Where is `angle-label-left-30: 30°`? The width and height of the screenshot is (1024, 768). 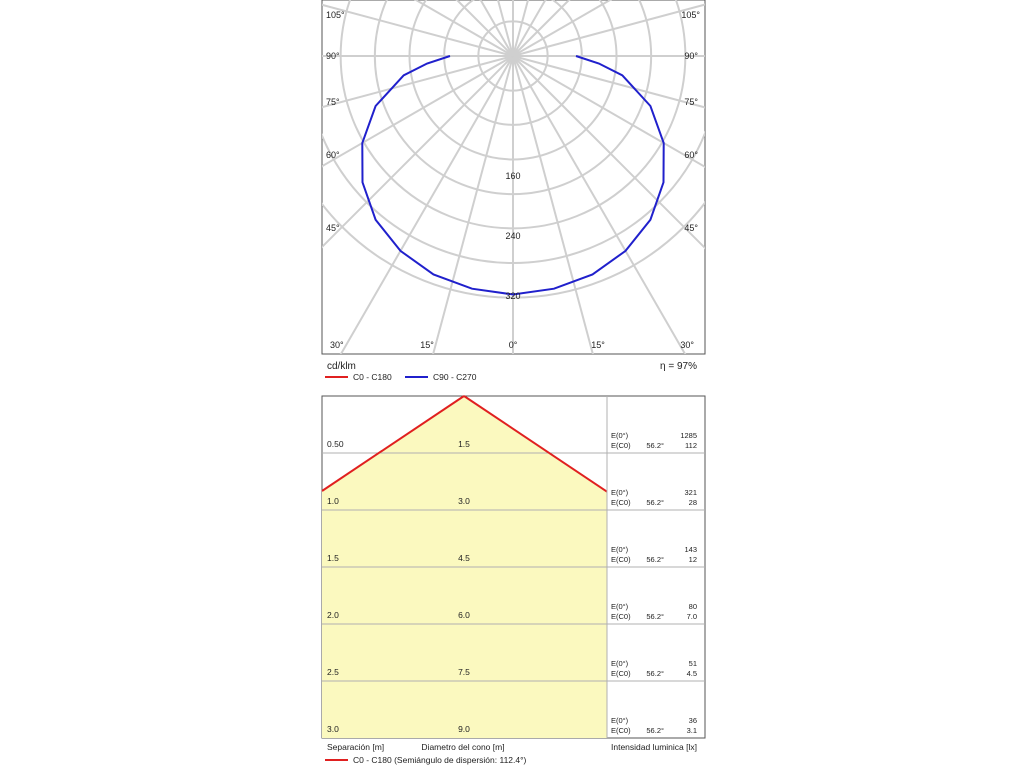
angle-label-left-30: 30° is located at coordinates (337, 345).